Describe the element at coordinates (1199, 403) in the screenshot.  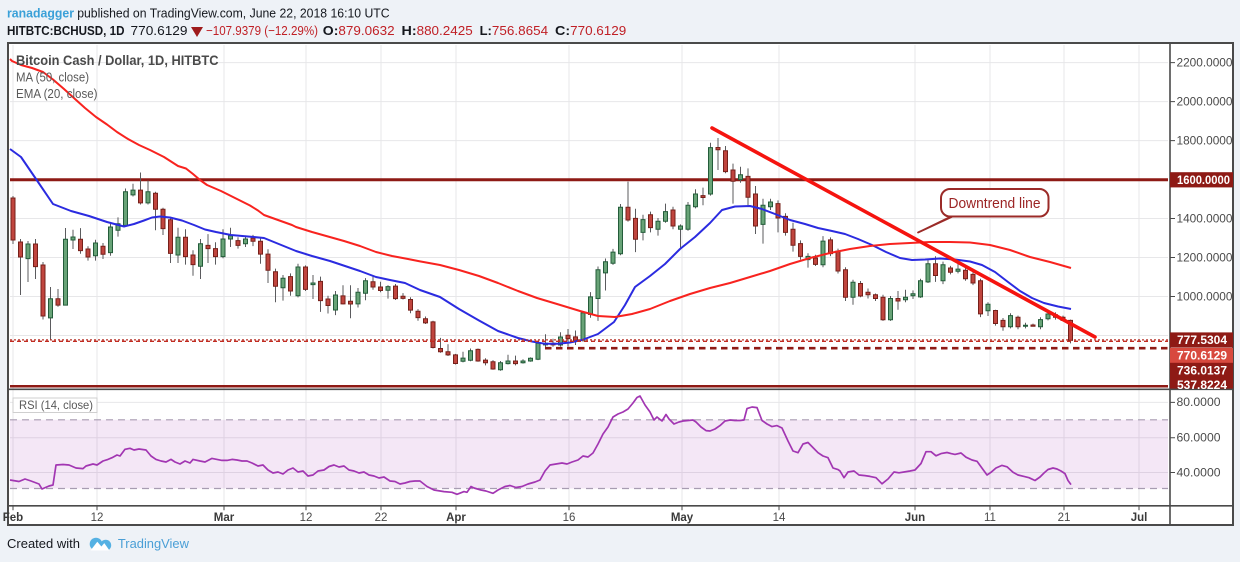
I see `svg-text: 80.0000` at that location.